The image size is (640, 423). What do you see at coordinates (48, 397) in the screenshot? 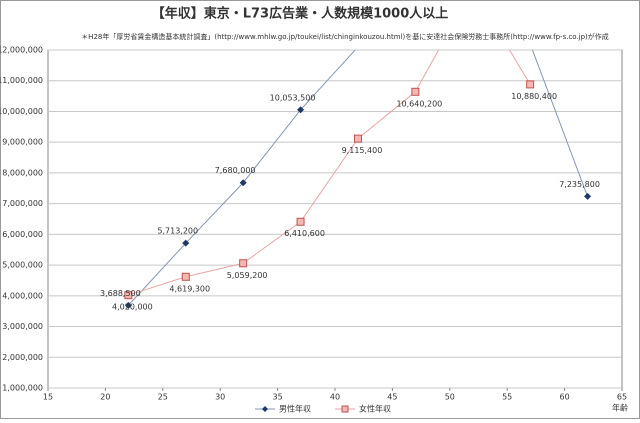
I see `x-tick-label: 15` at bounding box center [48, 397].